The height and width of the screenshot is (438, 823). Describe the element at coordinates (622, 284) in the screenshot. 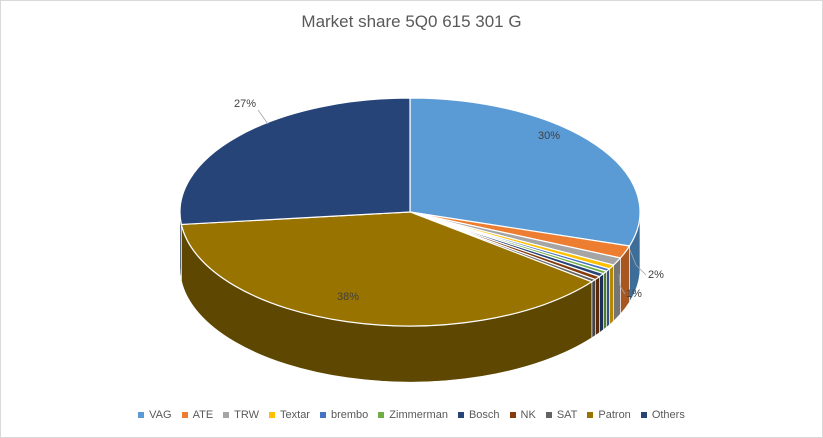

I see `leader-line-nk` at that location.